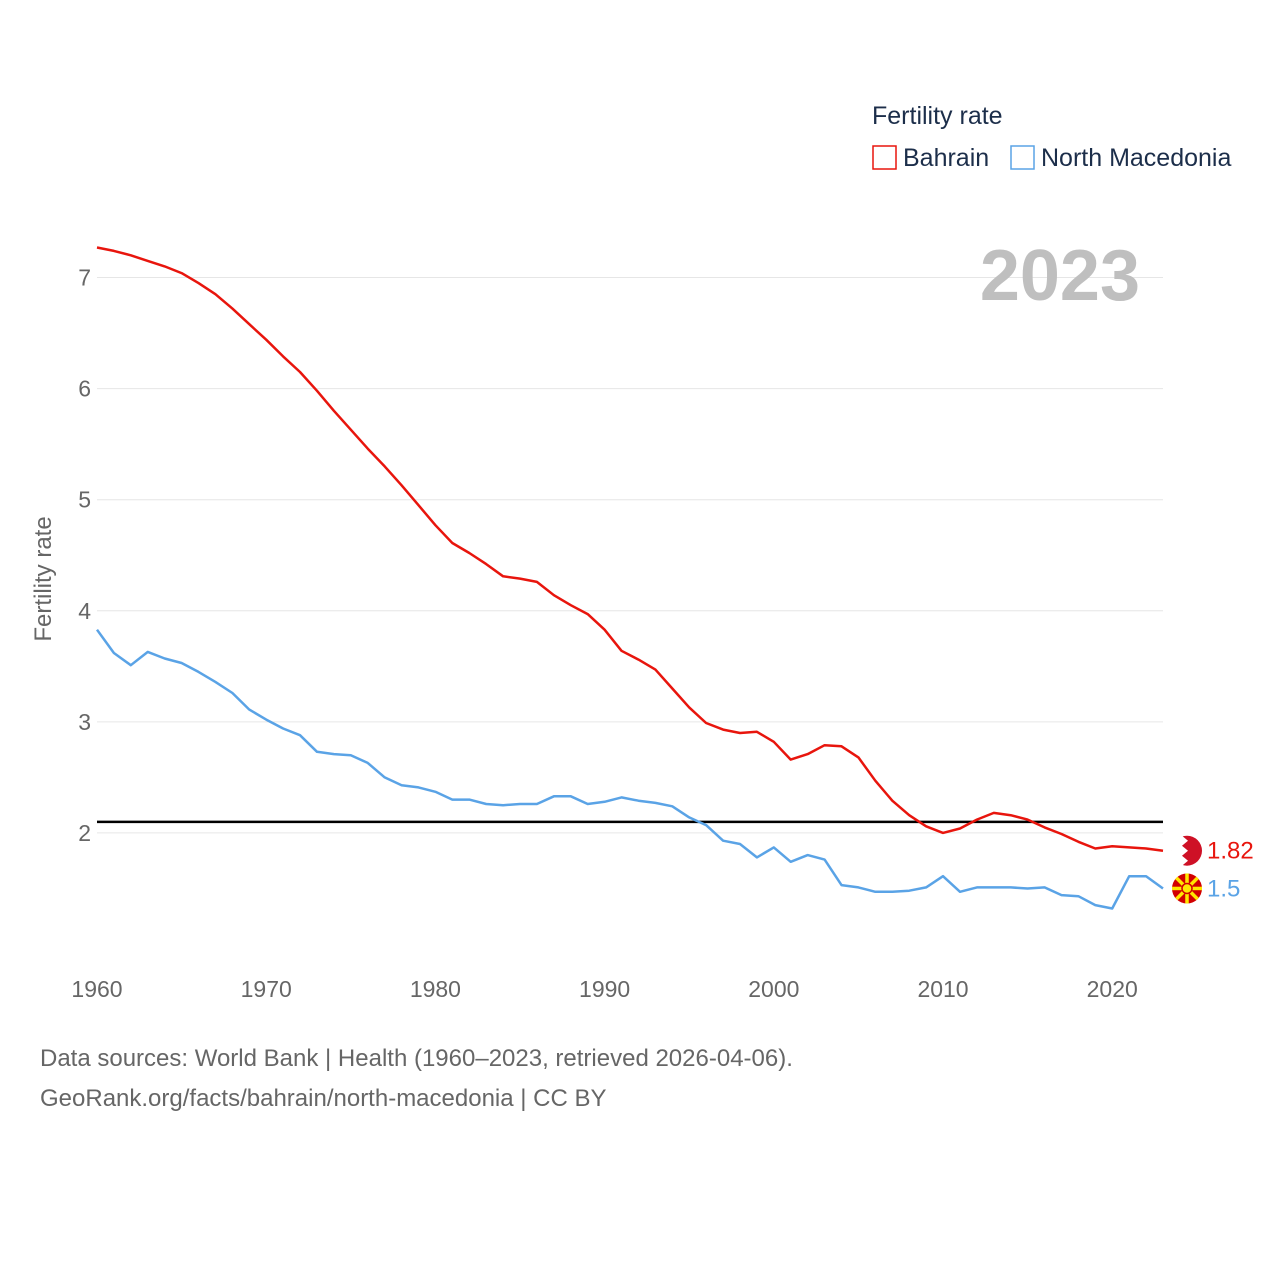 This screenshot has height=1280, width=1280. I want to click on x-axis-ticks: 1960 1970 1980 1990 2000 2010 2020, so click(604, 989).